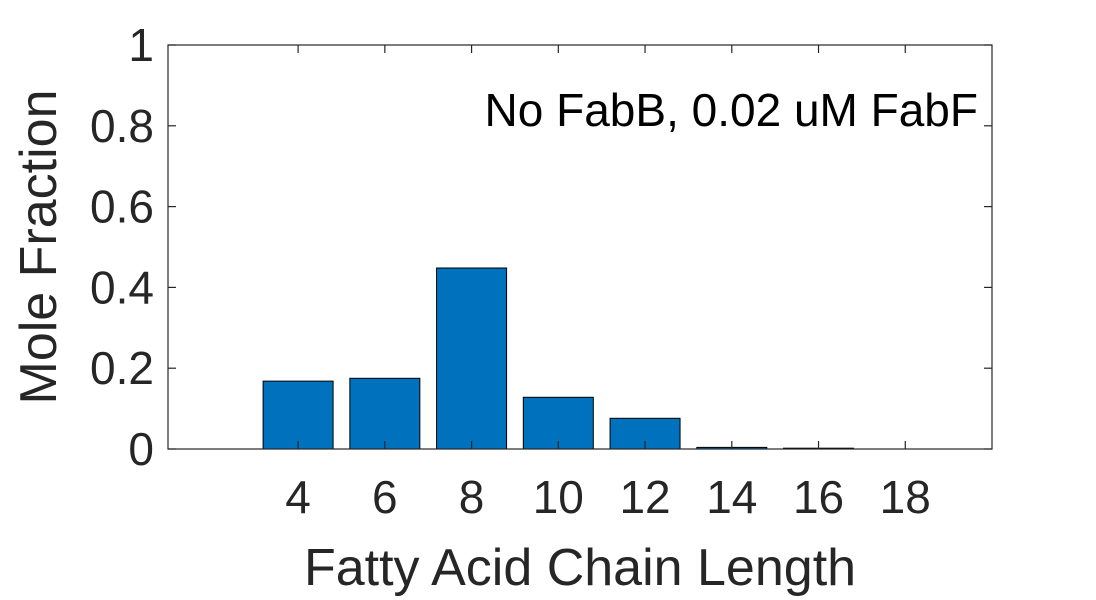 Image resolution: width=1096 pixels, height=600 pixels. I want to click on x-tick-label: 6, so click(385, 497).